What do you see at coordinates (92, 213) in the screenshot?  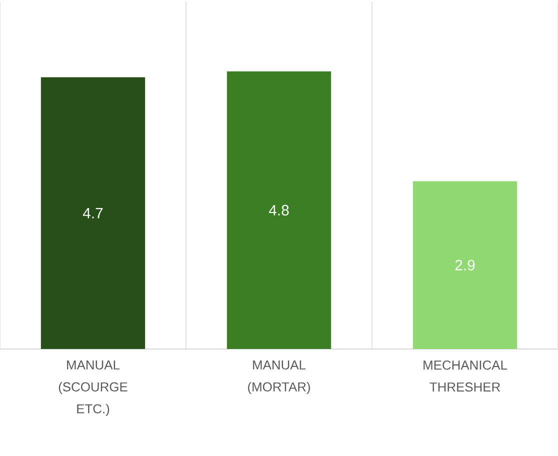 I see `data-label: 4.7` at bounding box center [92, 213].